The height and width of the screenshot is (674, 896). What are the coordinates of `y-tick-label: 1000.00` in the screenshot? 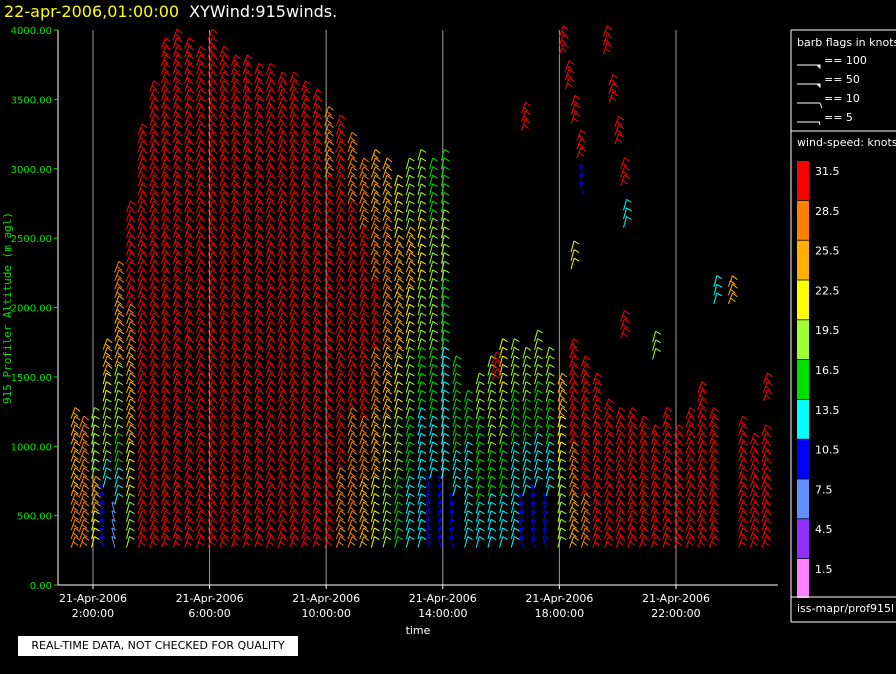 It's located at (31, 447).